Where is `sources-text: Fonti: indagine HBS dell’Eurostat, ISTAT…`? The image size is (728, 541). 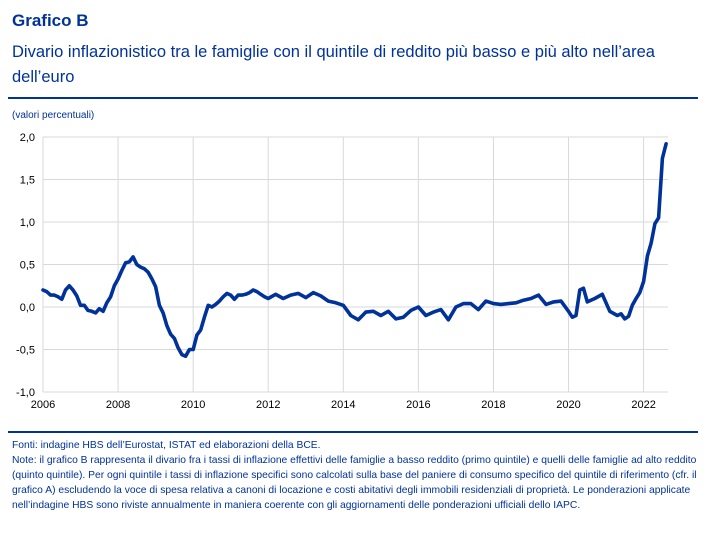
sources-text: Fonti: indagine HBS dell’Eurostat, ISTAT… is located at coordinates (166, 445).